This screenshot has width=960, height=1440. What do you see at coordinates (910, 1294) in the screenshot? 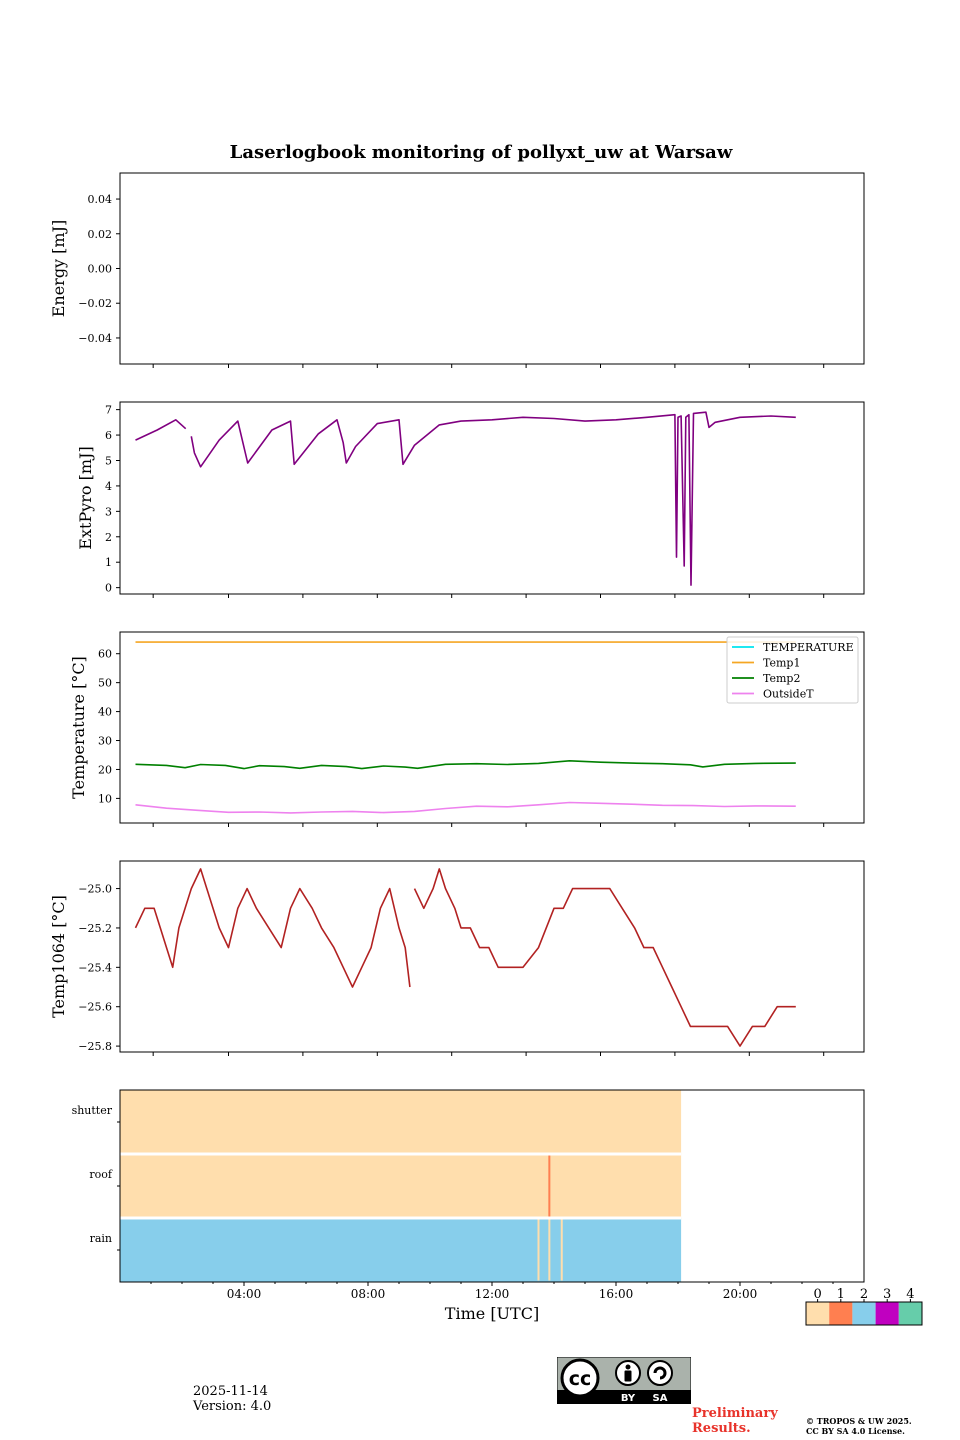
I see `colorbar-tick-label: 4` at bounding box center [910, 1294].